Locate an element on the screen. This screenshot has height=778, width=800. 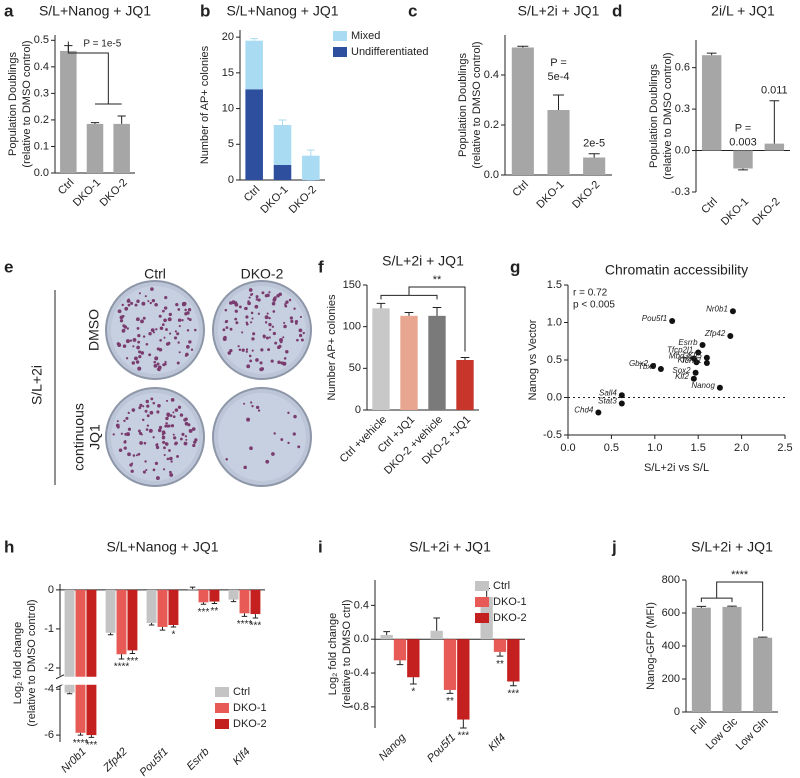
legend-label: DKO-2 is located at coordinates (510, 618).